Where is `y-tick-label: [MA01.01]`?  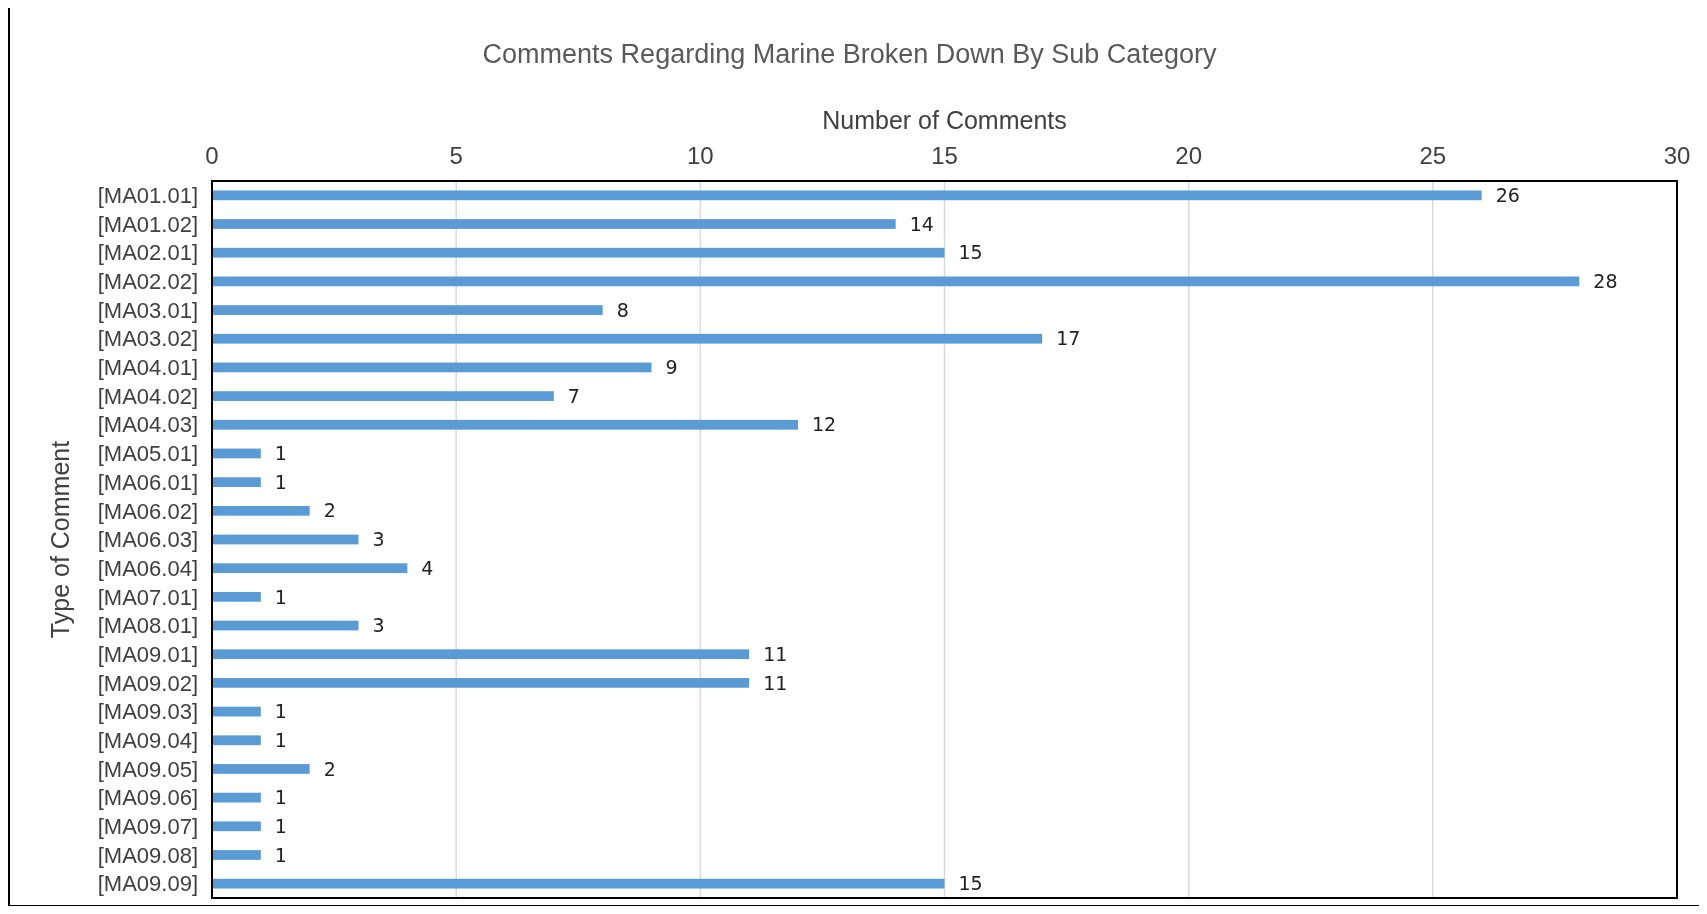 y-tick-label: [MA01.01] is located at coordinates (147, 196).